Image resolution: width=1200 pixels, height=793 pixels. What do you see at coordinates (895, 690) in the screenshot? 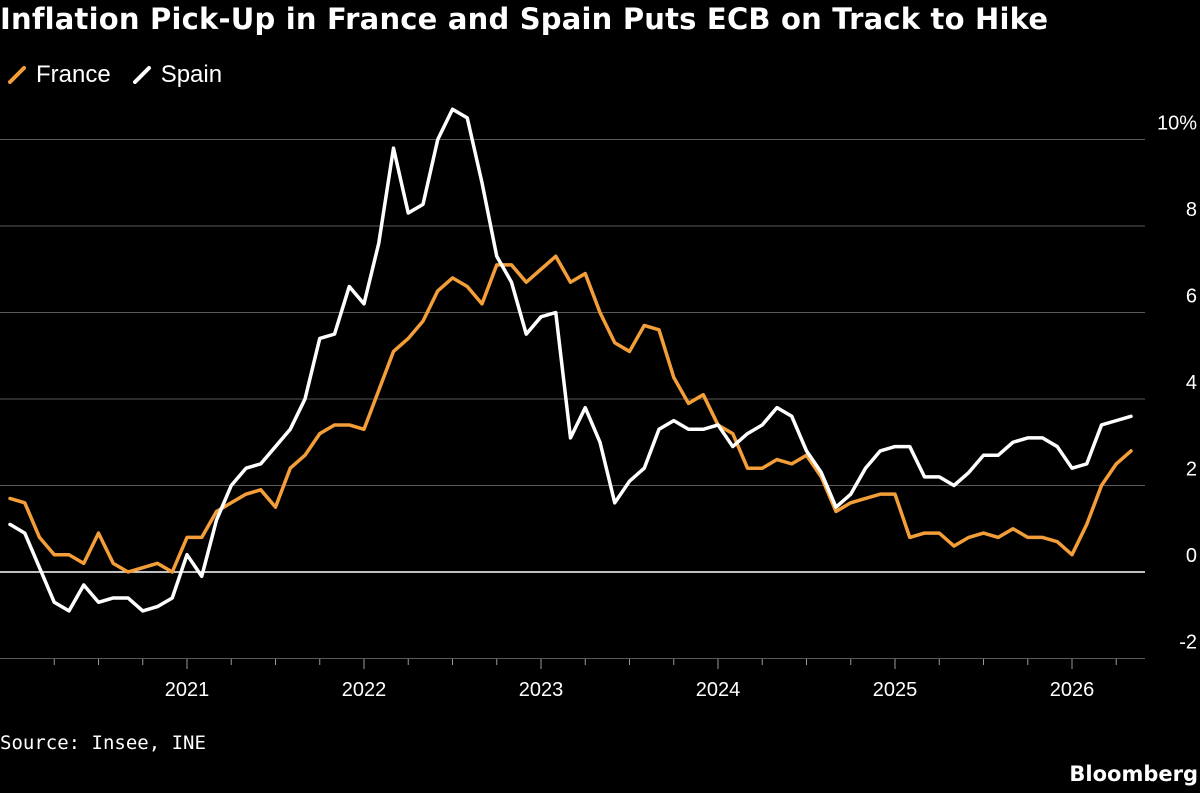
I see `x-tick-label: 2025` at bounding box center [895, 690].